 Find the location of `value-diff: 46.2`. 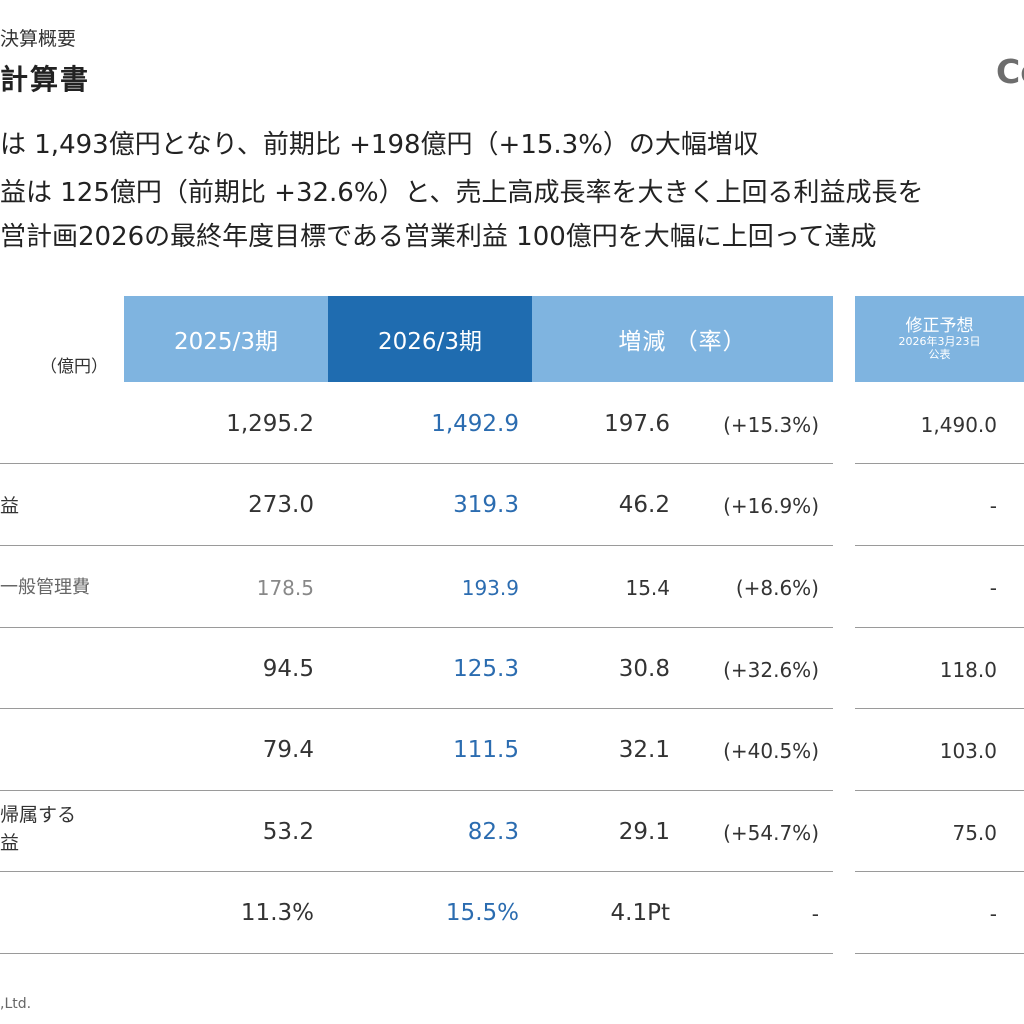

value-diff: 46.2 is located at coordinates (644, 505).